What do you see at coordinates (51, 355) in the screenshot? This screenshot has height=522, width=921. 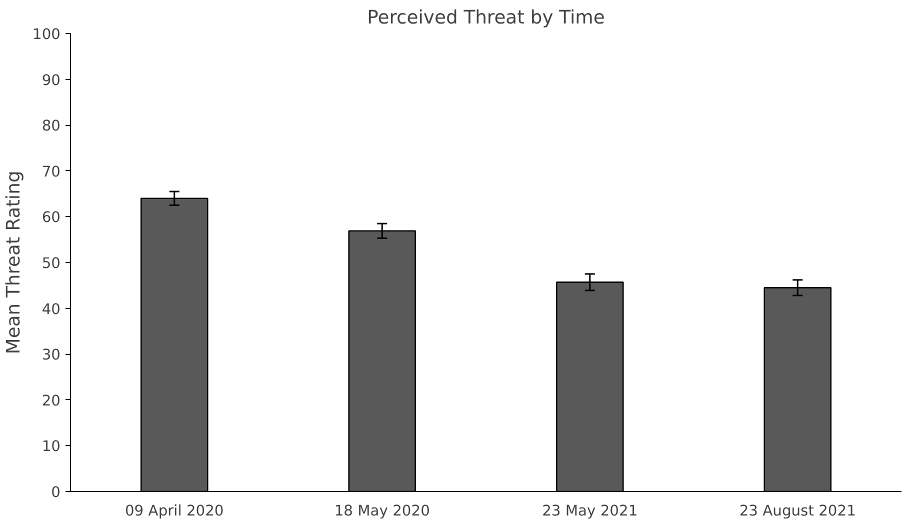 I see `y-tick-label: 30` at bounding box center [51, 355].